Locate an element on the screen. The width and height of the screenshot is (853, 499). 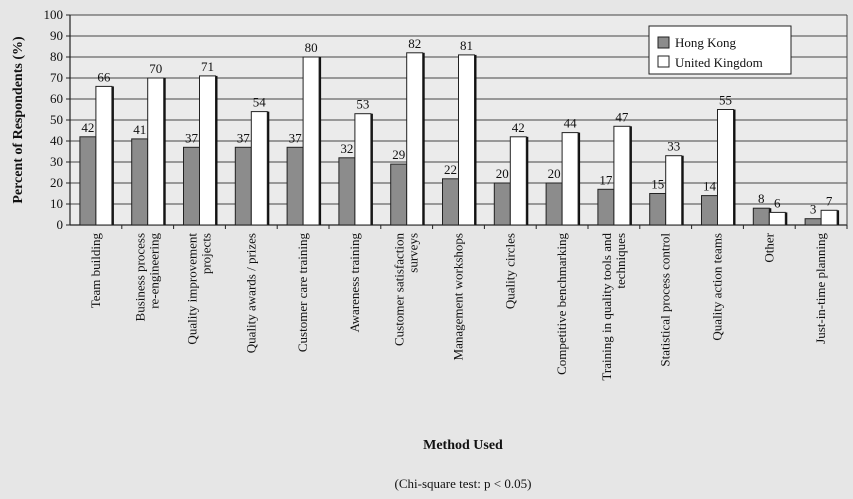
category-label-line: Other is located at coordinates (768, 247).